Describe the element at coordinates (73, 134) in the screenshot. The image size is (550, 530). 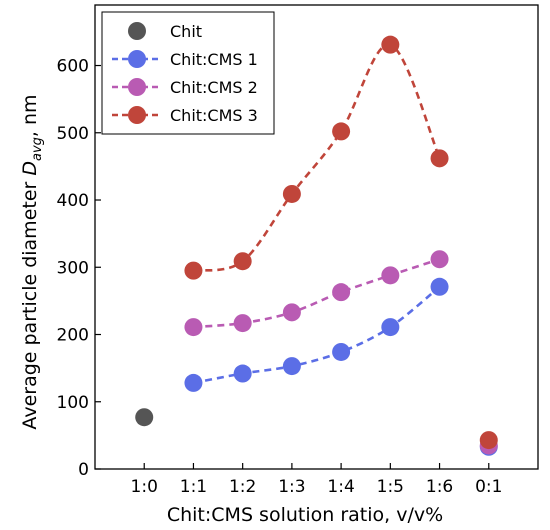
I see `y-tick-label: 500` at that location.